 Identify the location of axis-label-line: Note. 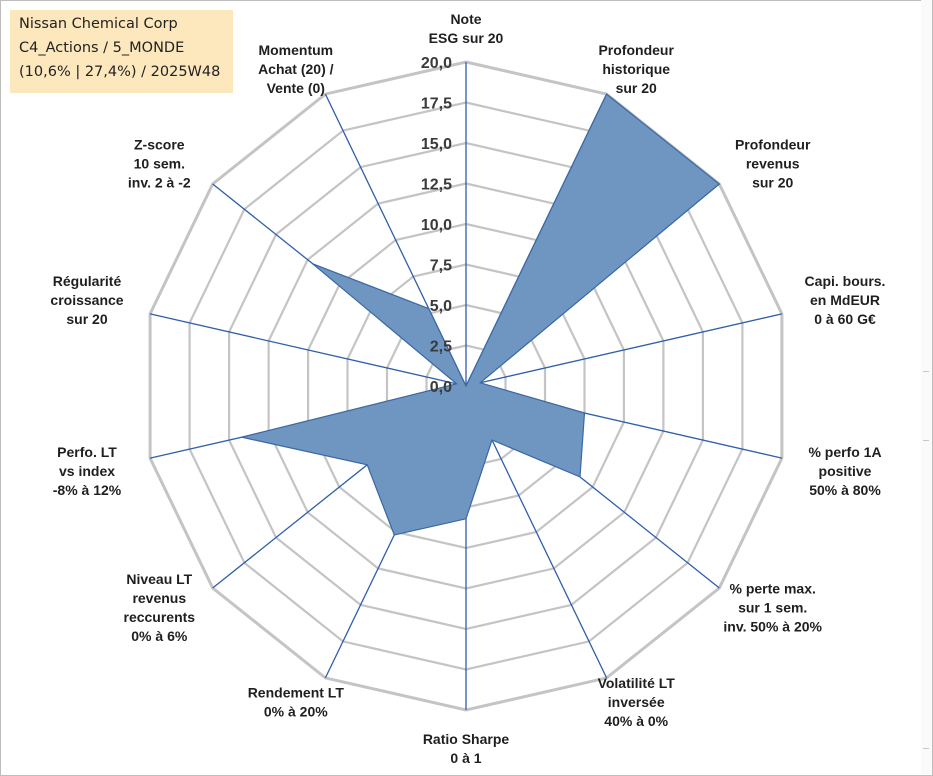
(465, 19).